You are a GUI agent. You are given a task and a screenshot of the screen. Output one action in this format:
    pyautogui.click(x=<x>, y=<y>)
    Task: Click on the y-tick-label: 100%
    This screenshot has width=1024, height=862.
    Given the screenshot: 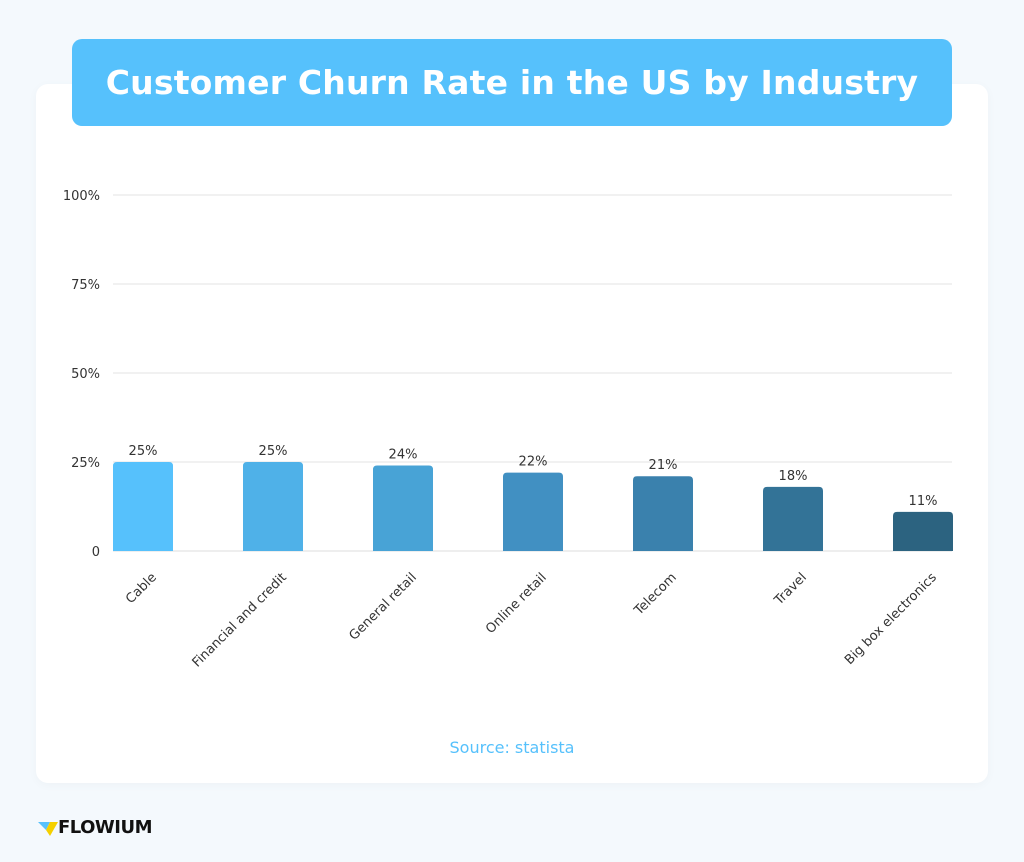 What is the action you would take?
    pyautogui.click(x=81, y=196)
    